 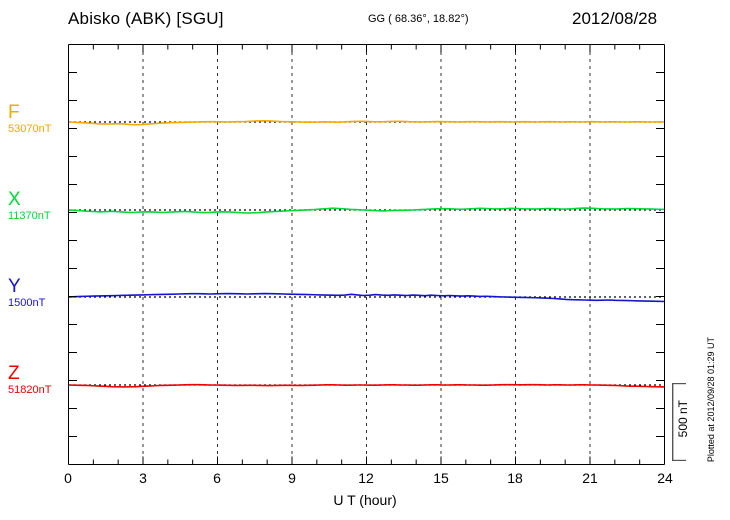 What do you see at coordinates (35, 206) in the screenshot?
I see `component-label-x: X 11370nT` at bounding box center [35, 206].